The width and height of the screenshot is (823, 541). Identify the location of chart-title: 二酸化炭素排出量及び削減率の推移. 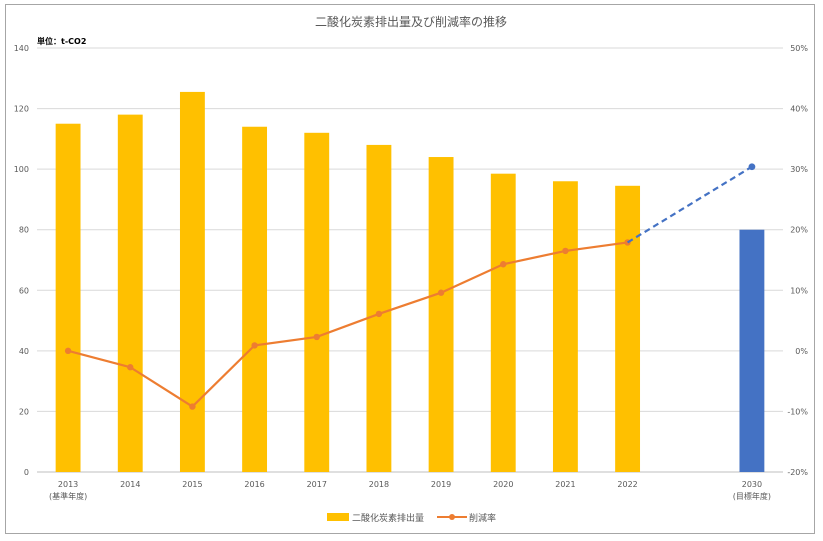
(411, 21).